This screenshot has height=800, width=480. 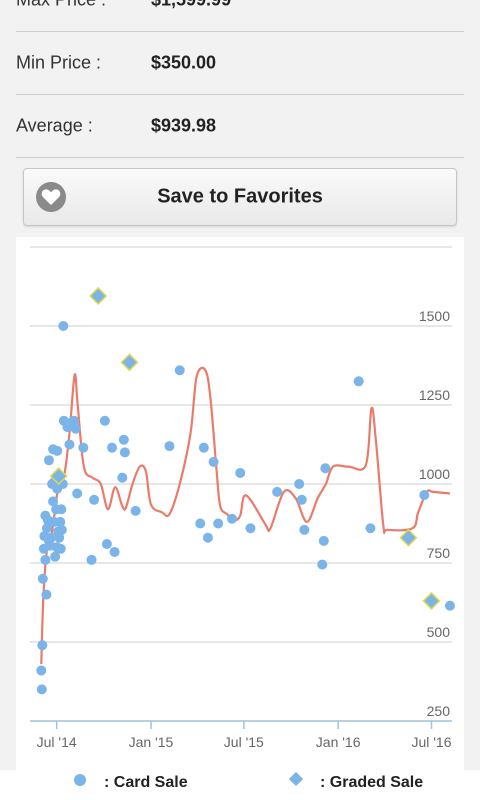 What do you see at coordinates (296, 779) in the screenshot?
I see `graded-sale-legend-marker` at bounding box center [296, 779].